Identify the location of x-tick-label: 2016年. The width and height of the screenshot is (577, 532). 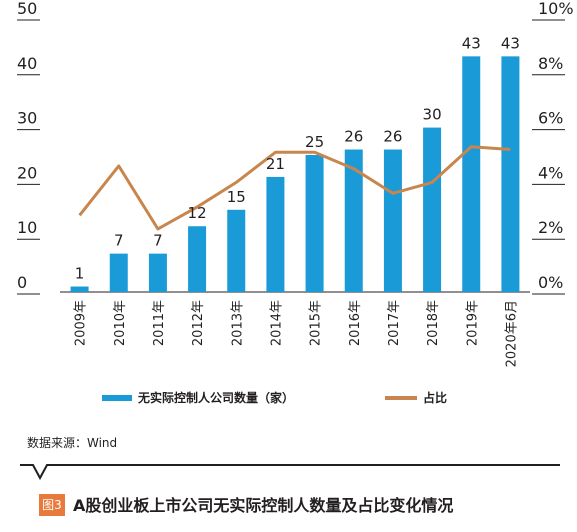
(355, 323).